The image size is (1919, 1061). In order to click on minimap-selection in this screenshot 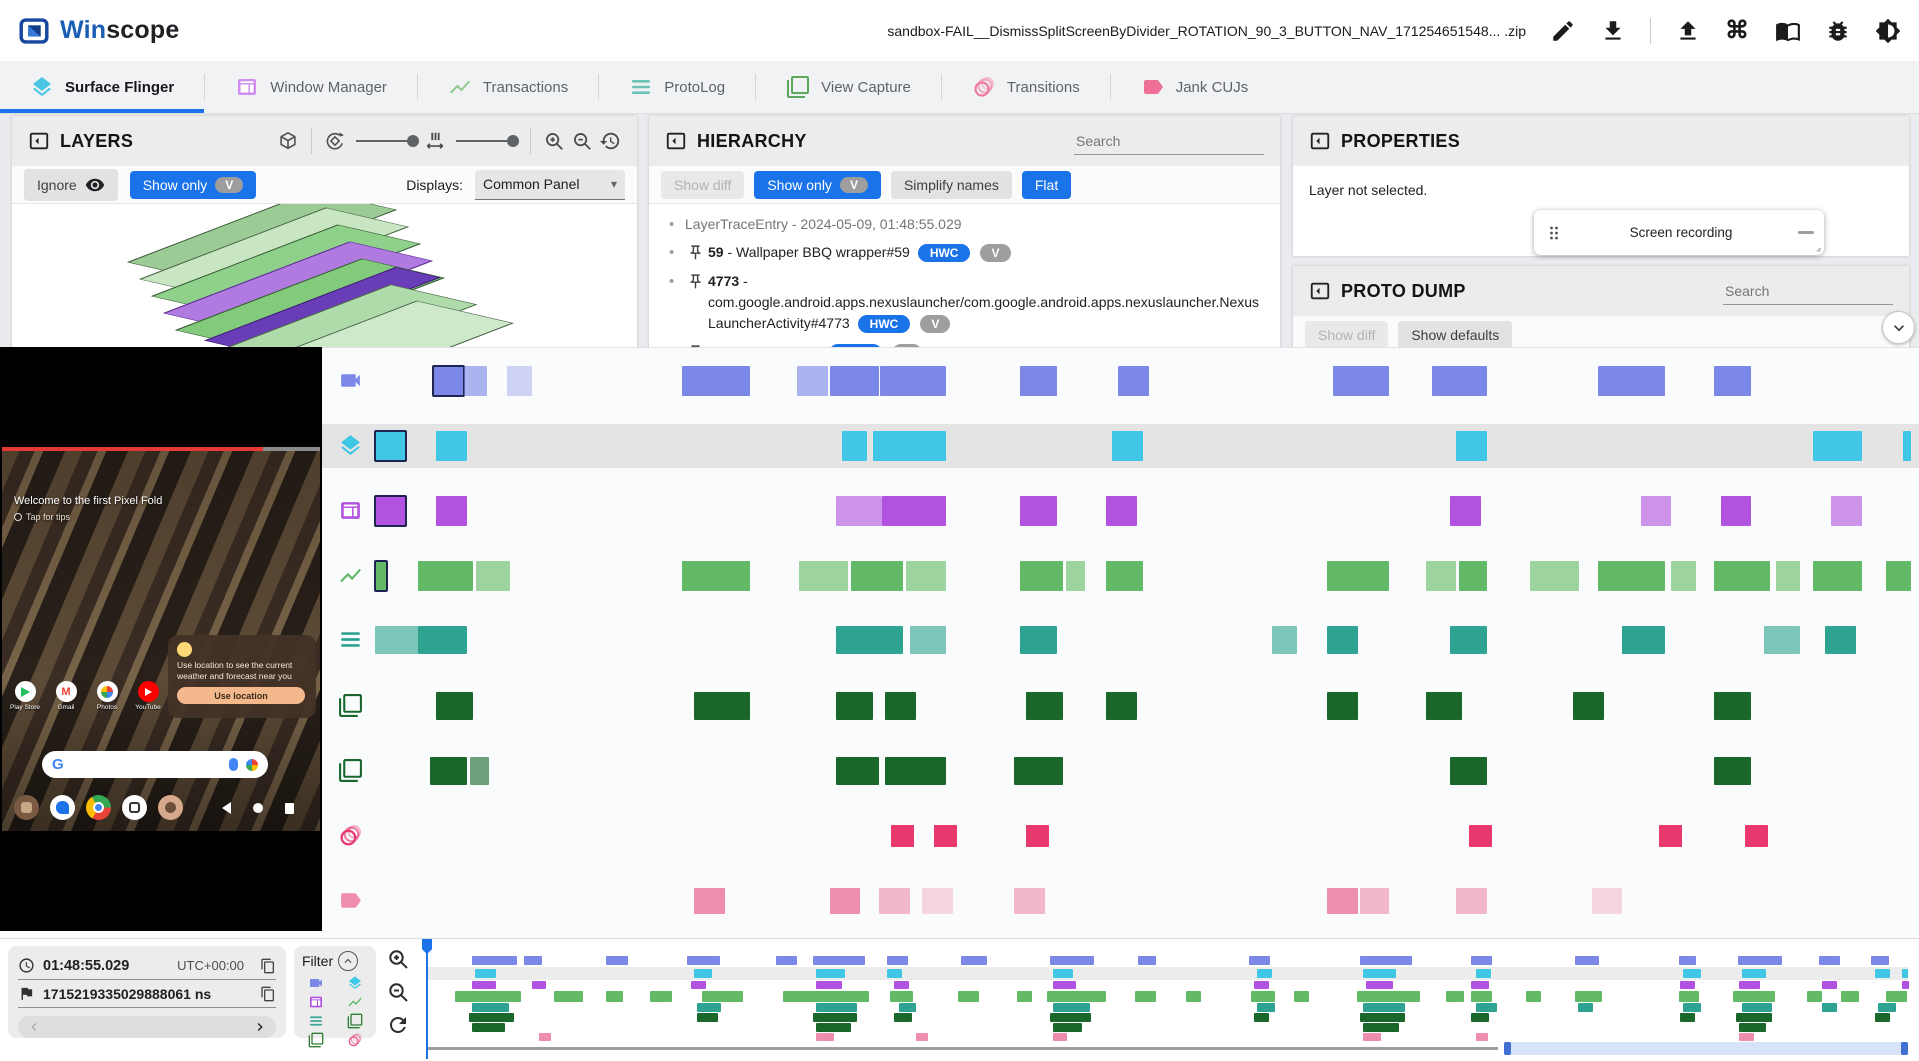, I will do `click(1705, 1048)`.